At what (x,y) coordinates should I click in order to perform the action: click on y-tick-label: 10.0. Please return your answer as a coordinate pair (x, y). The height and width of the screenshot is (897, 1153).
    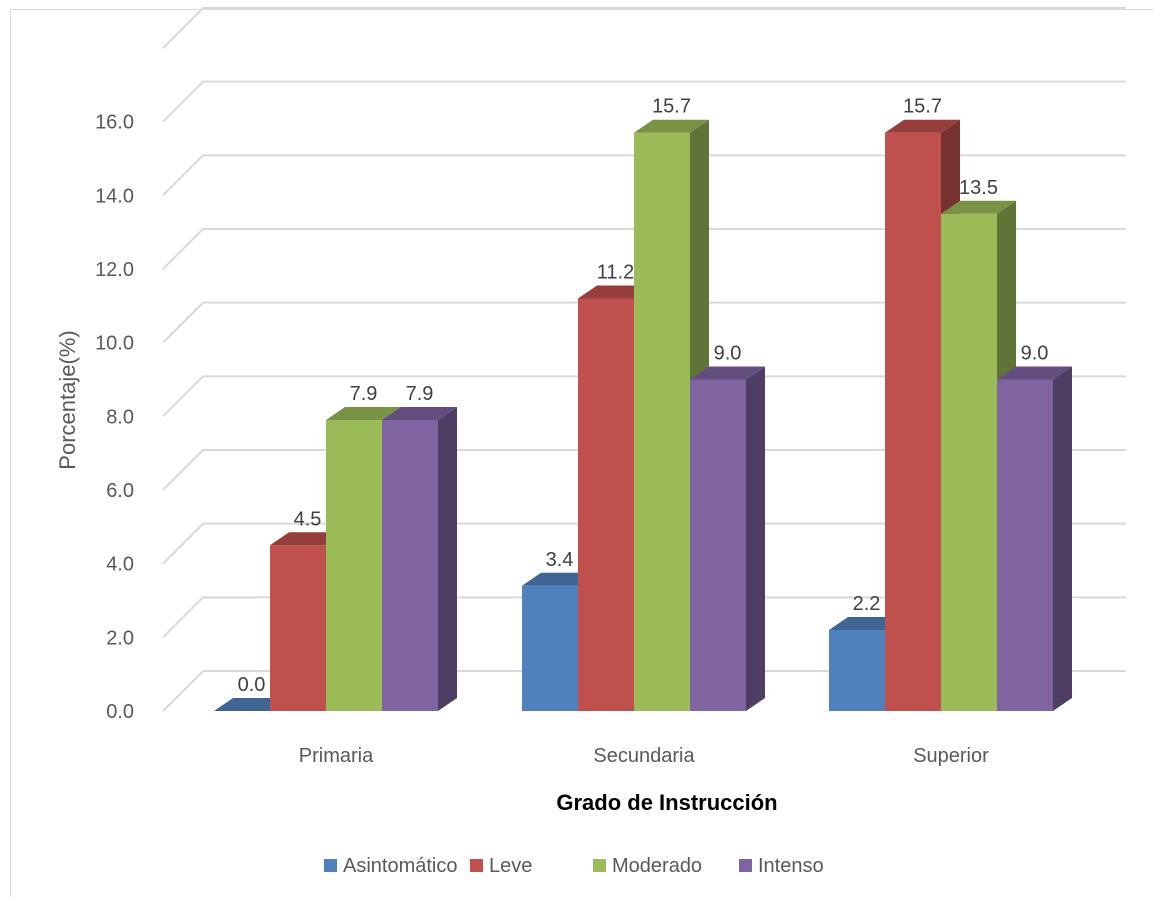
    Looking at the image, I should click on (114, 344).